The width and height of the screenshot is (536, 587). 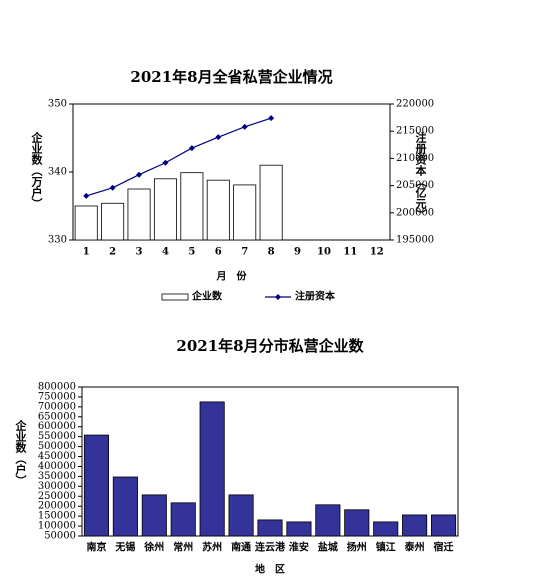 I want to click on y-tick-label: 600000, so click(x=57, y=426).